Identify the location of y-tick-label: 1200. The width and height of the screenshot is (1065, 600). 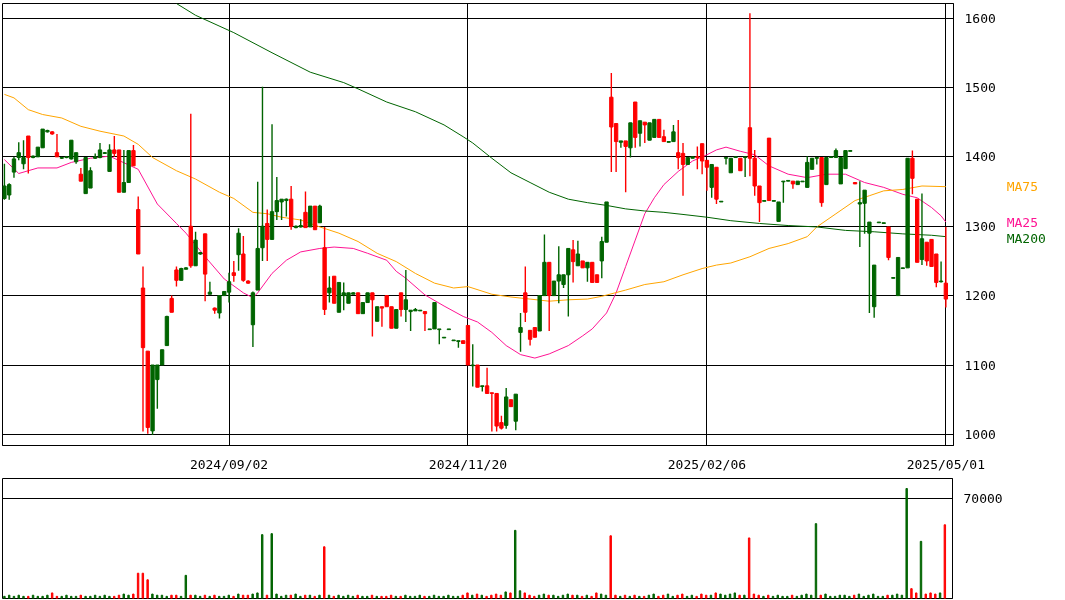
(980, 296).